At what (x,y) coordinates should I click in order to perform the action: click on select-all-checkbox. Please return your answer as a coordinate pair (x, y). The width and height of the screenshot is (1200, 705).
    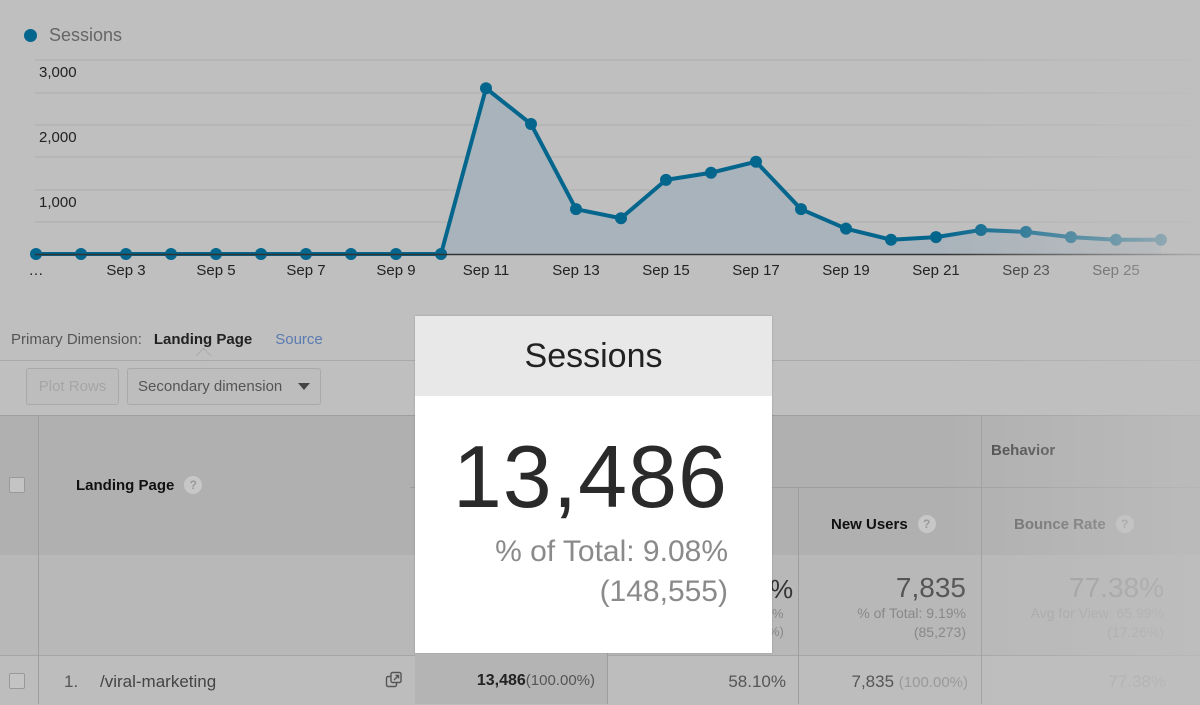
    Looking at the image, I should click on (17, 485).